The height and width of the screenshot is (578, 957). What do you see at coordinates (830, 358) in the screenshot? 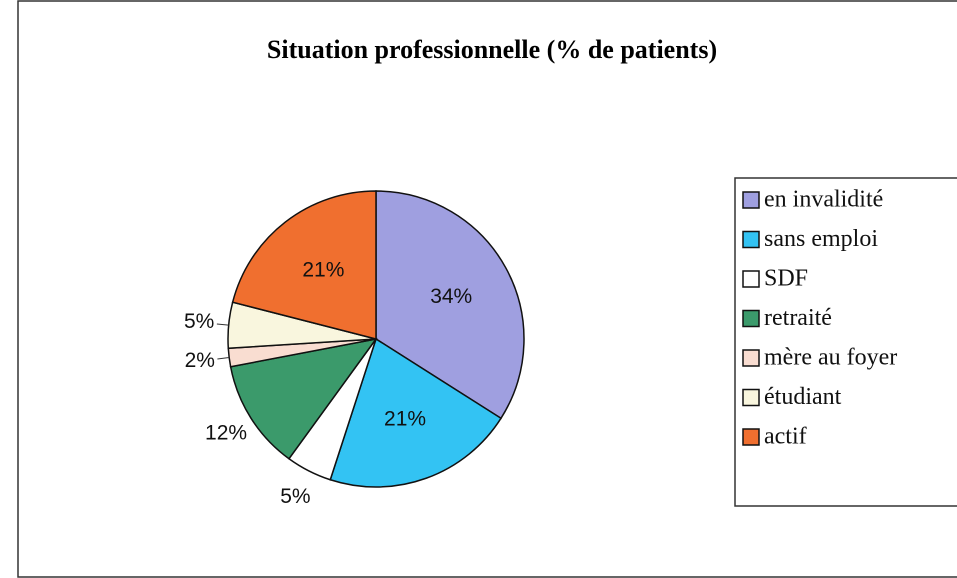
I see `legend-label: mère au foyer` at bounding box center [830, 358].